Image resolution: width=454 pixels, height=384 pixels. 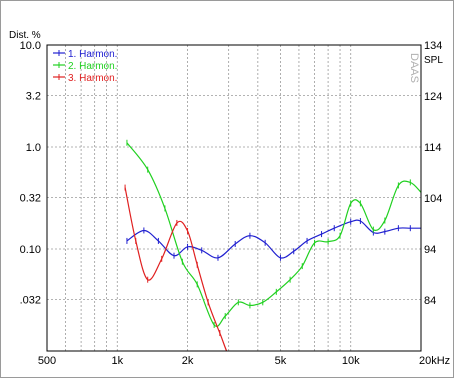 What do you see at coordinates (351, 361) in the screenshot?
I see `x-tick-label: 10k` at bounding box center [351, 361].